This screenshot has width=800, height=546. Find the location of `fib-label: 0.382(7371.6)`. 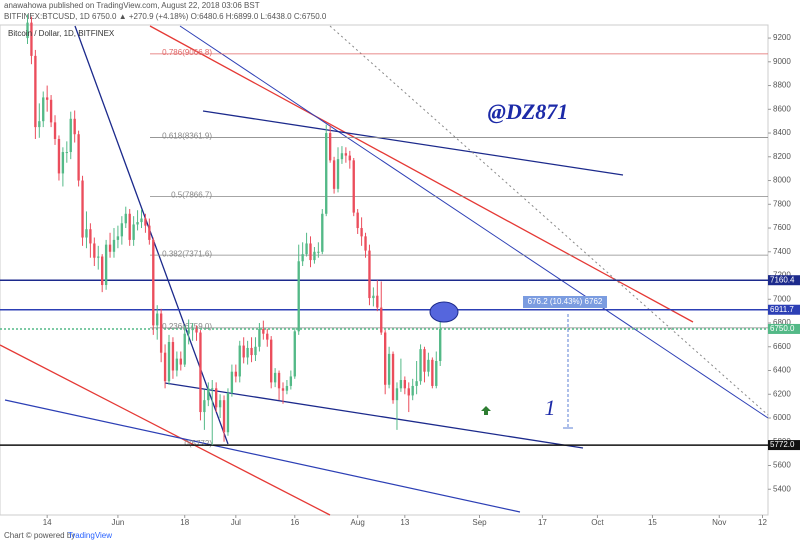

fib-label: 0.382(7371.6) is located at coordinates (187, 253).